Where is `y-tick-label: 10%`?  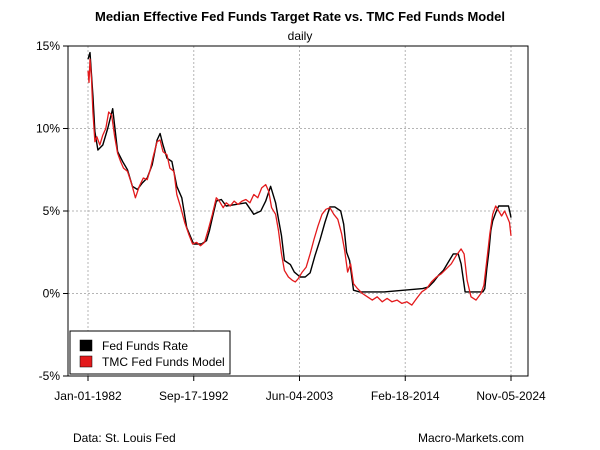
y-tick-label: 10% is located at coordinates (48, 129).